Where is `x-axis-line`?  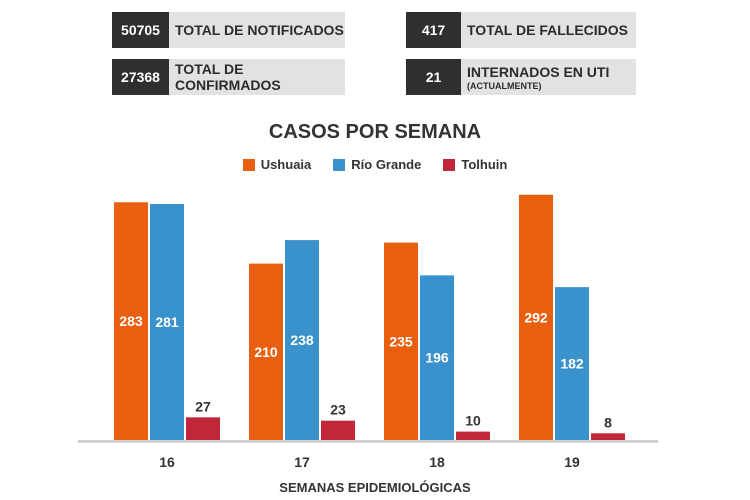
x-axis-line is located at coordinates (368, 441).